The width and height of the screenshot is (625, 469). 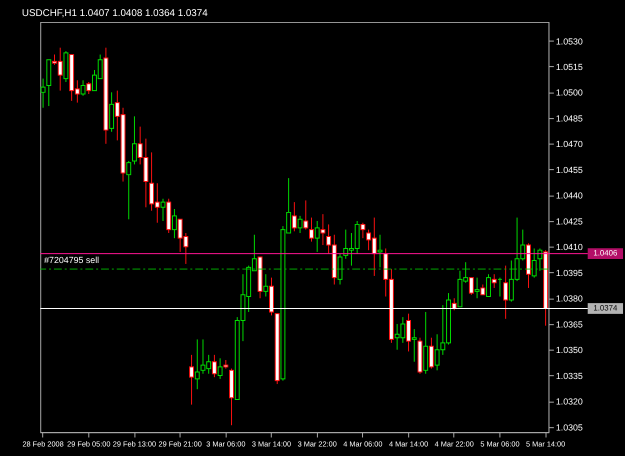 I want to click on y-tick-label: 1.0410, so click(x=569, y=247).